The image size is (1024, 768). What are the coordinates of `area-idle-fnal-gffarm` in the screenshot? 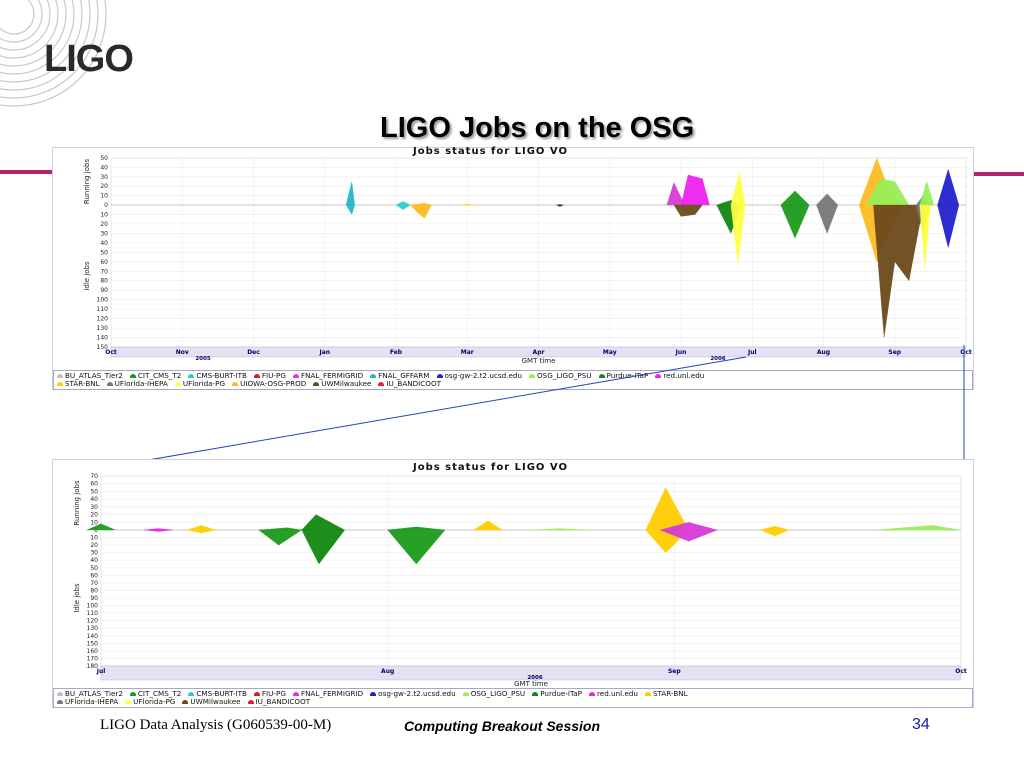 It's located at (350, 209).